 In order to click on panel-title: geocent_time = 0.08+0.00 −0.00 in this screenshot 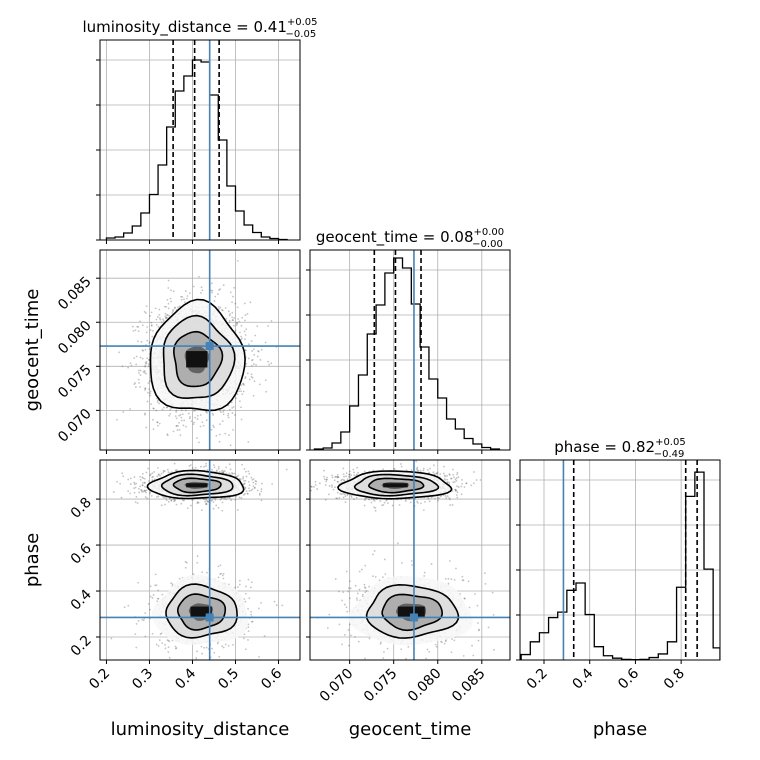, I will do `click(410, 238)`.